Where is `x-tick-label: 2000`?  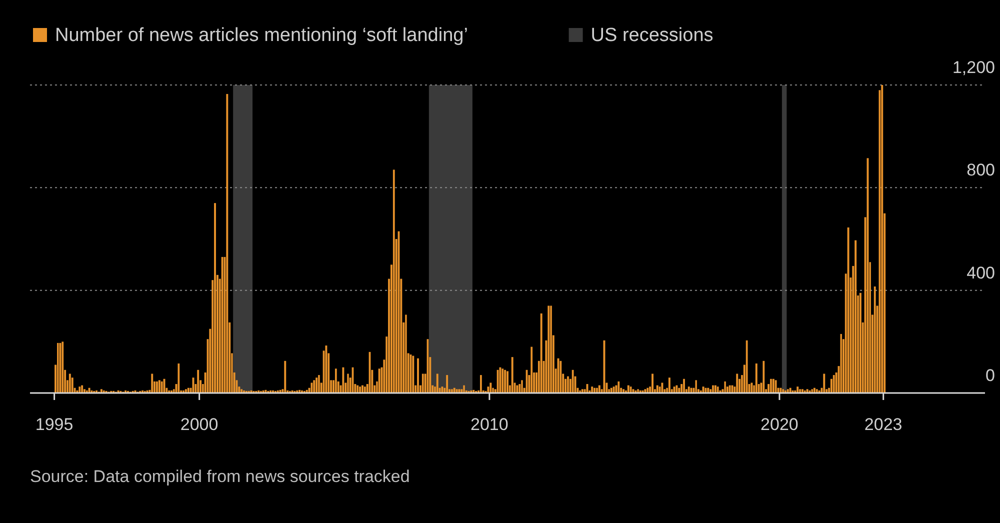
x-tick-label: 2000 is located at coordinates (199, 424).